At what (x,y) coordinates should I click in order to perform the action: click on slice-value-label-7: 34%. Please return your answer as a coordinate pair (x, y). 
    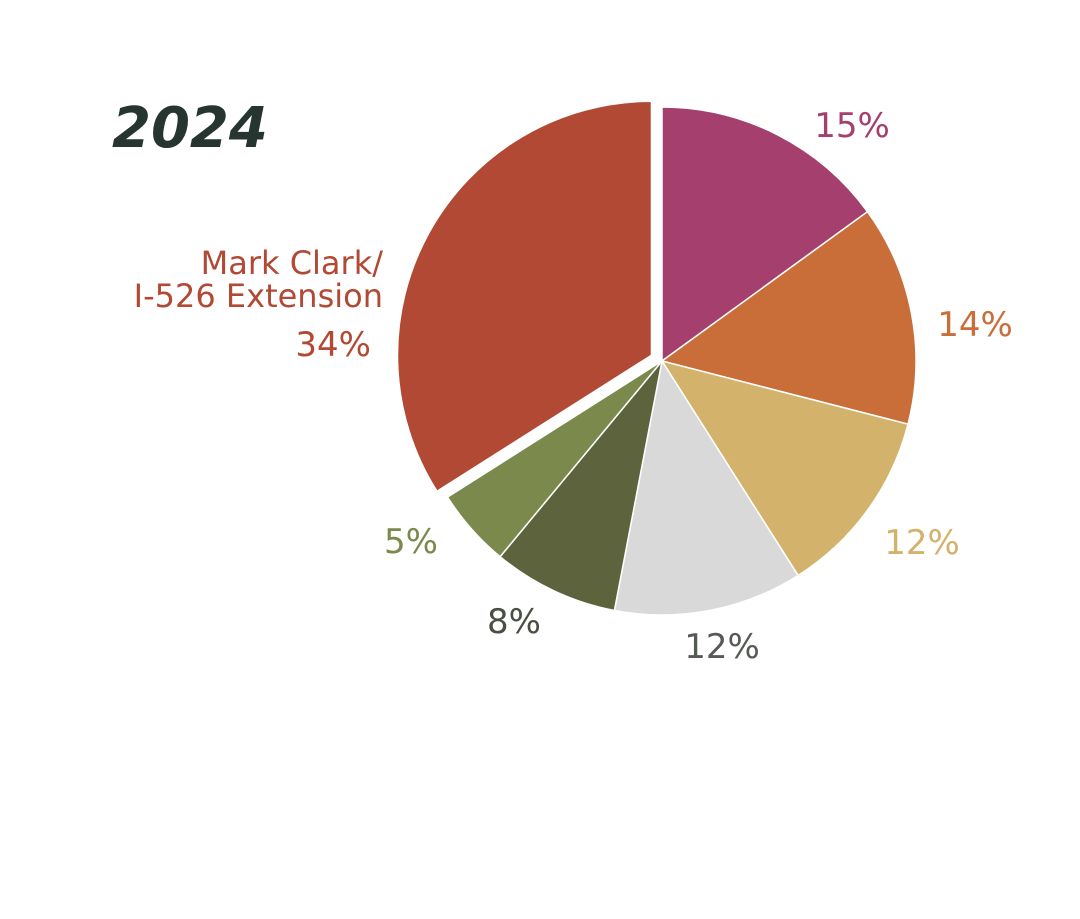
    Looking at the image, I should click on (333, 345).